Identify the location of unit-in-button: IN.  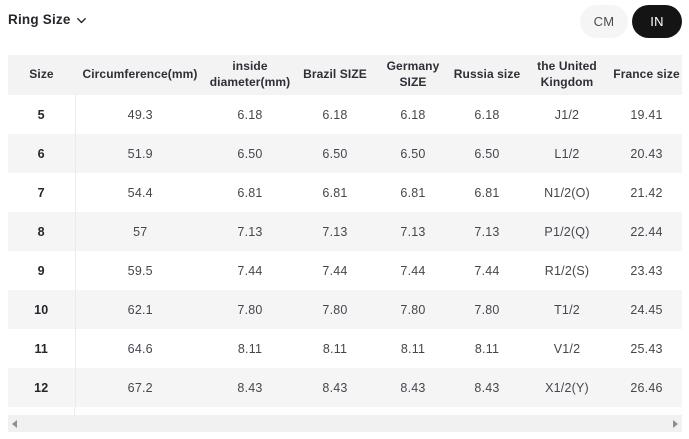
(657, 21).